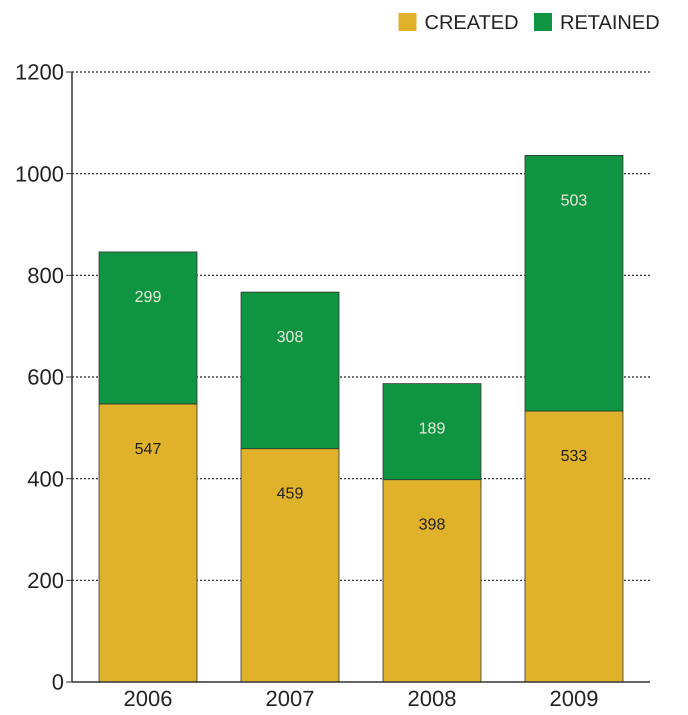 This screenshot has width=688, height=715. Describe the element at coordinates (45, 377) in the screenshot. I see `y-tick-label: 600` at that location.